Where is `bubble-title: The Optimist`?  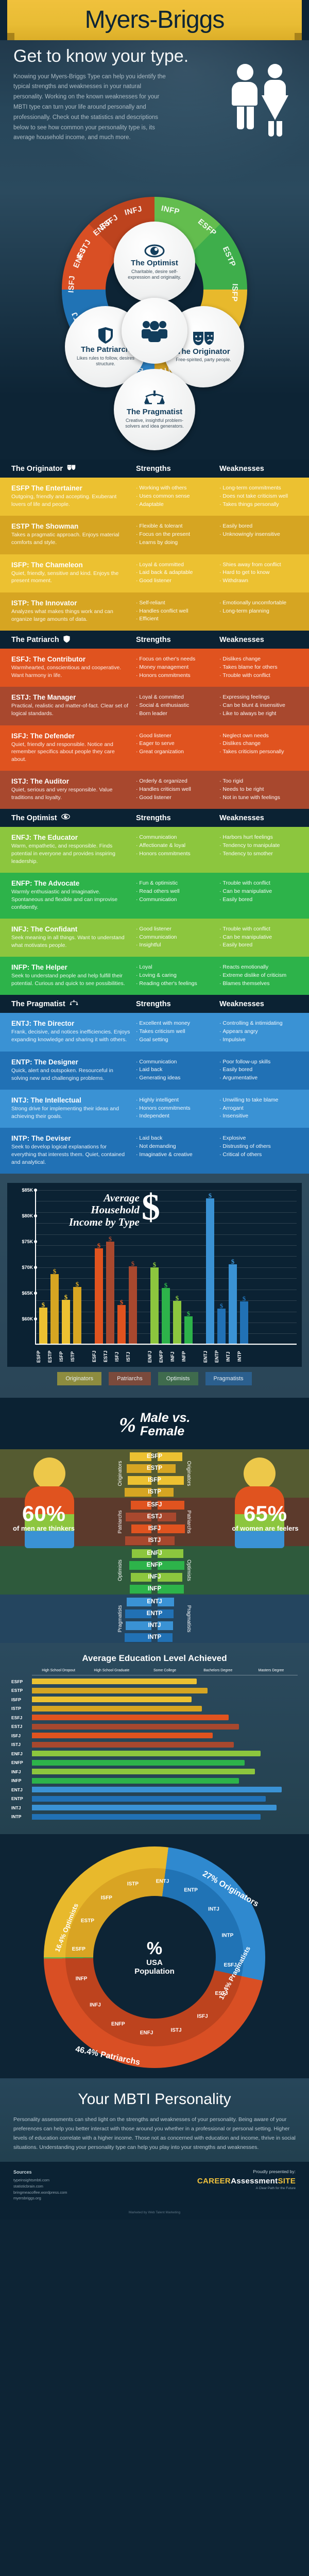 bubble-title: The Optimist is located at coordinates (154, 263).